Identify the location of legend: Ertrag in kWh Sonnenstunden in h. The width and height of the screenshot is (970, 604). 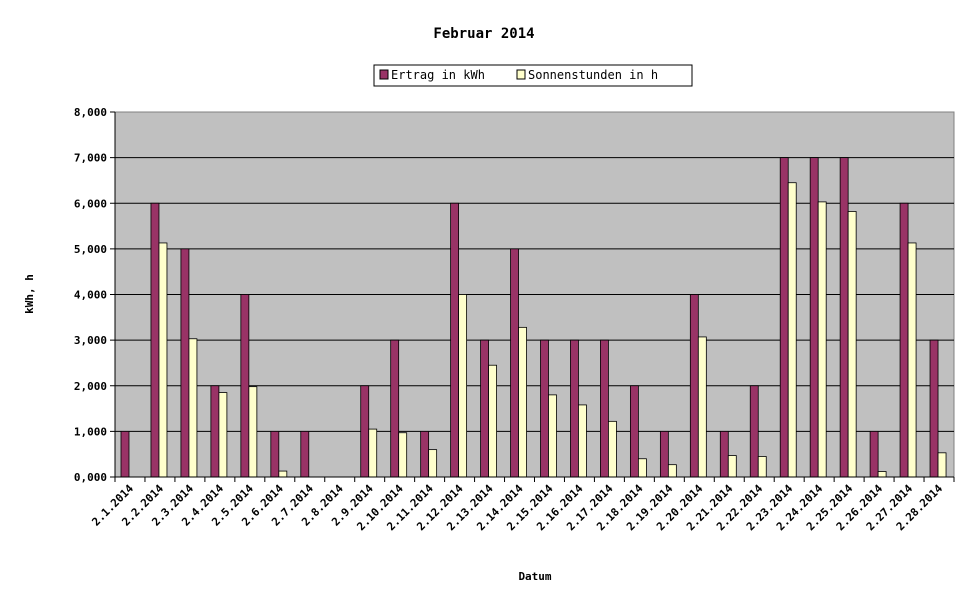
(533, 75).